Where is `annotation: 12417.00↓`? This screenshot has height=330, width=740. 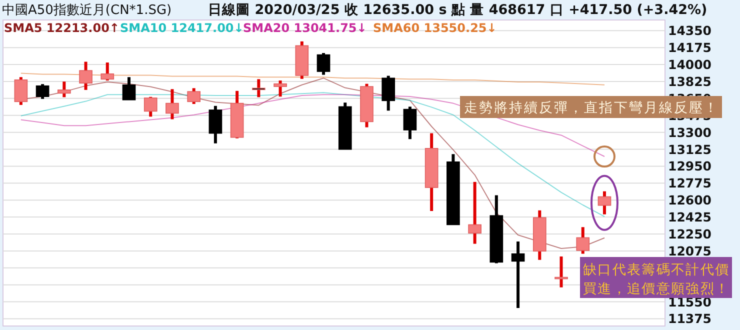 annotation: 12417.00↓ is located at coordinates (205, 28).